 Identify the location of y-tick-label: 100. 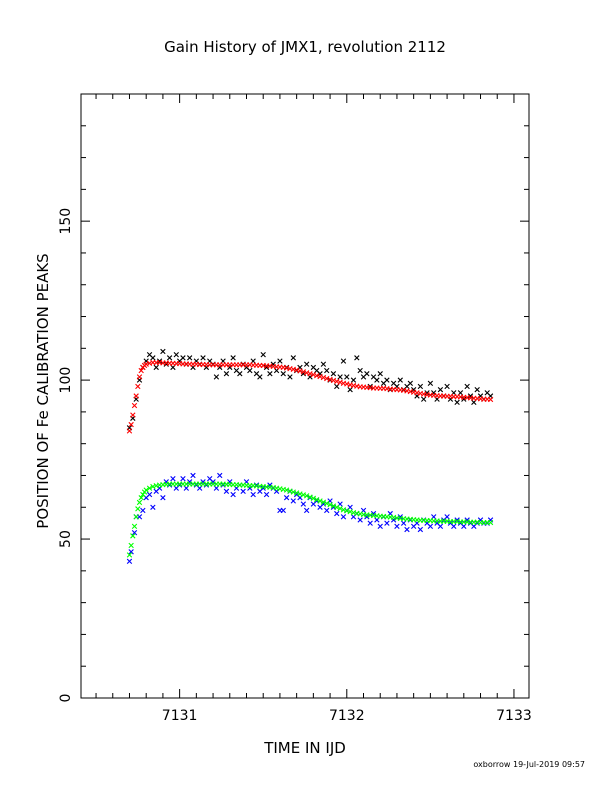
(66, 380).